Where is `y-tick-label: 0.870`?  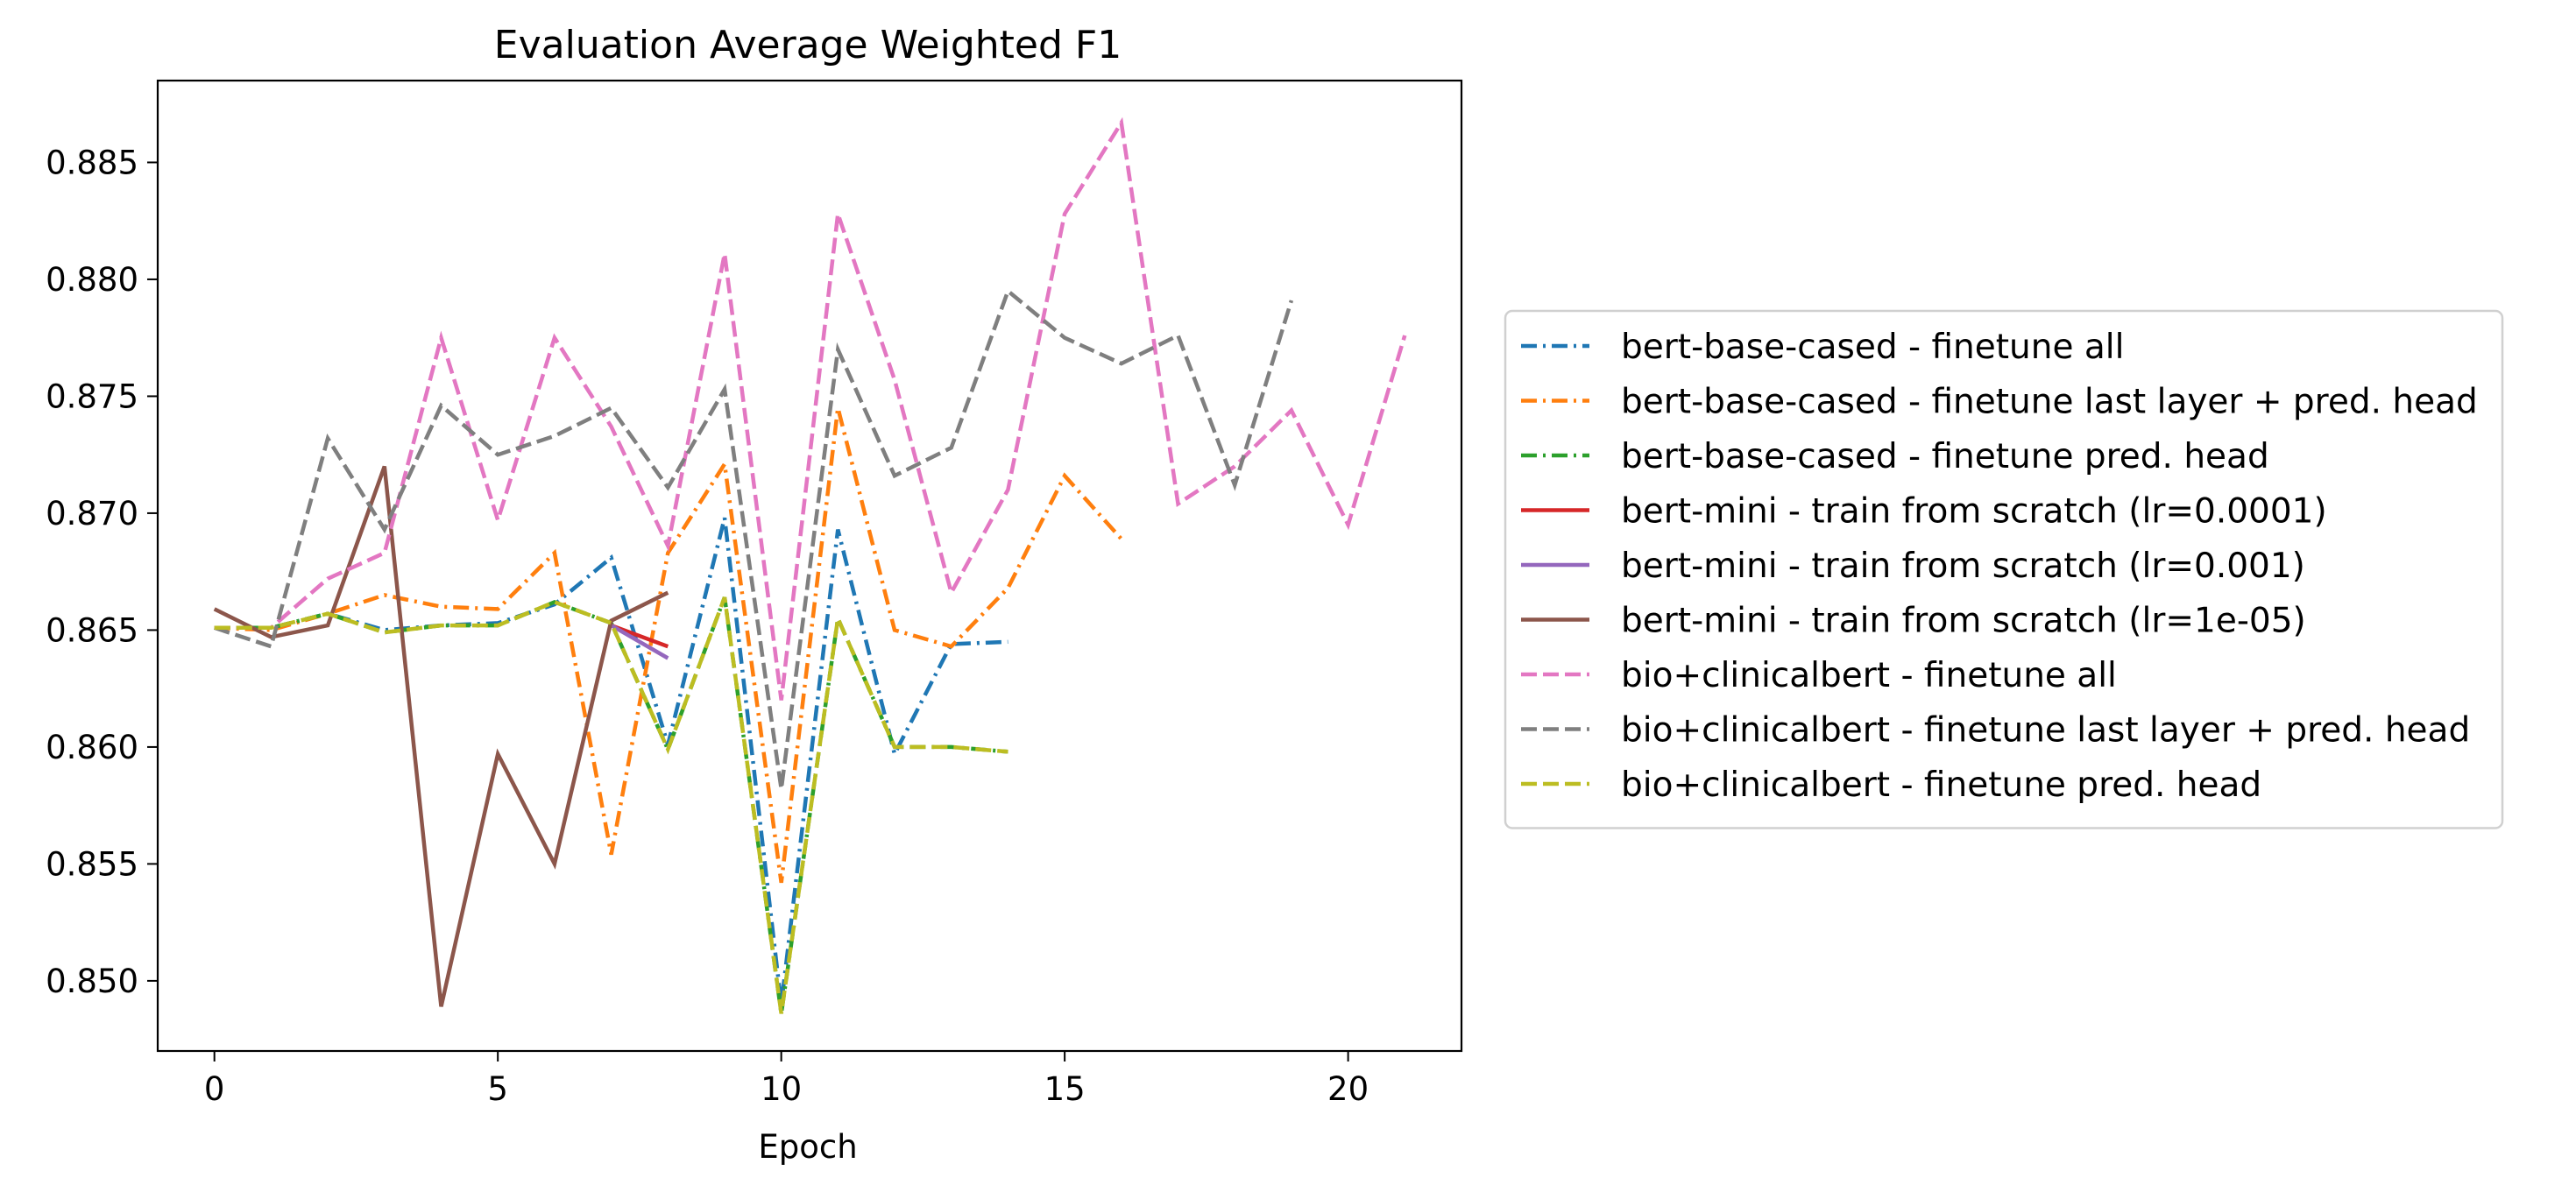 y-tick-label: 0.870 is located at coordinates (92, 514).